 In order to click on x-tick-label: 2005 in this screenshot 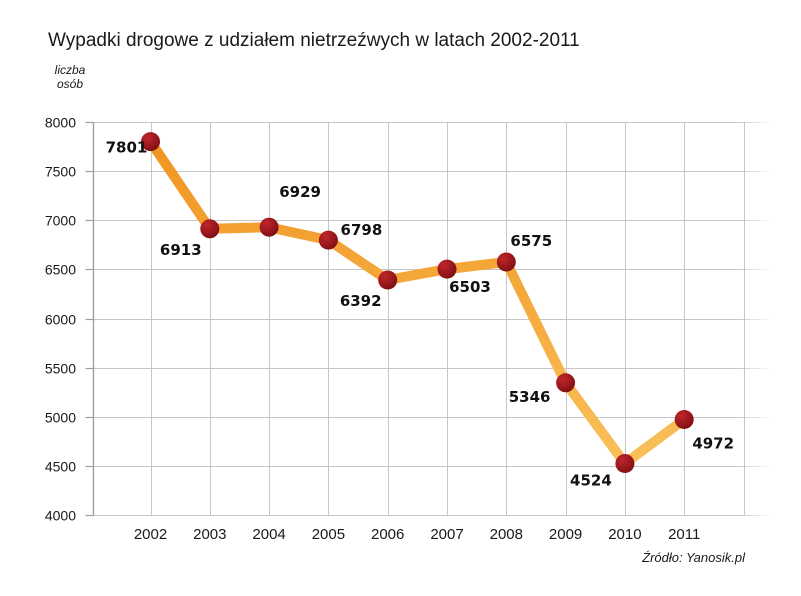, I will do `click(328, 534)`.